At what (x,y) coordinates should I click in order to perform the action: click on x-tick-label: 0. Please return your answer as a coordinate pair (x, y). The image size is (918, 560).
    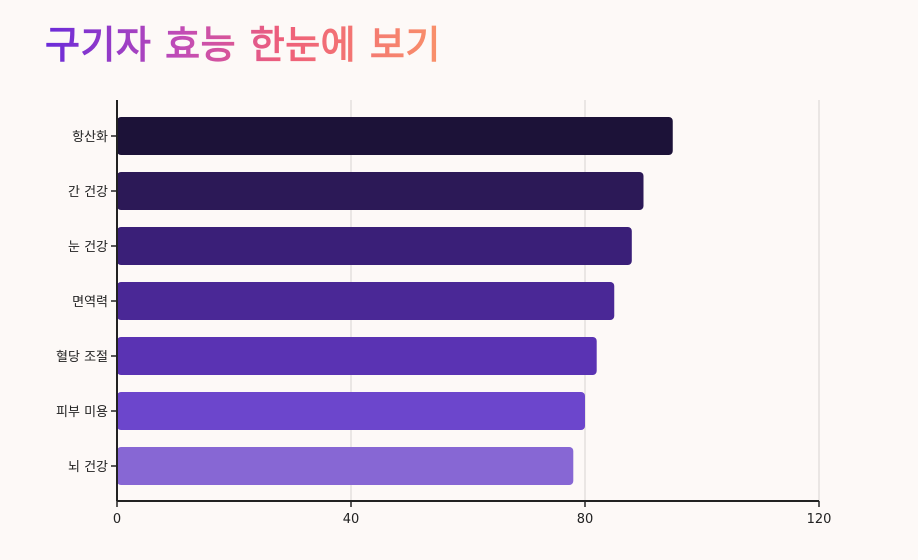
    Looking at the image, I should click on (117, 519).